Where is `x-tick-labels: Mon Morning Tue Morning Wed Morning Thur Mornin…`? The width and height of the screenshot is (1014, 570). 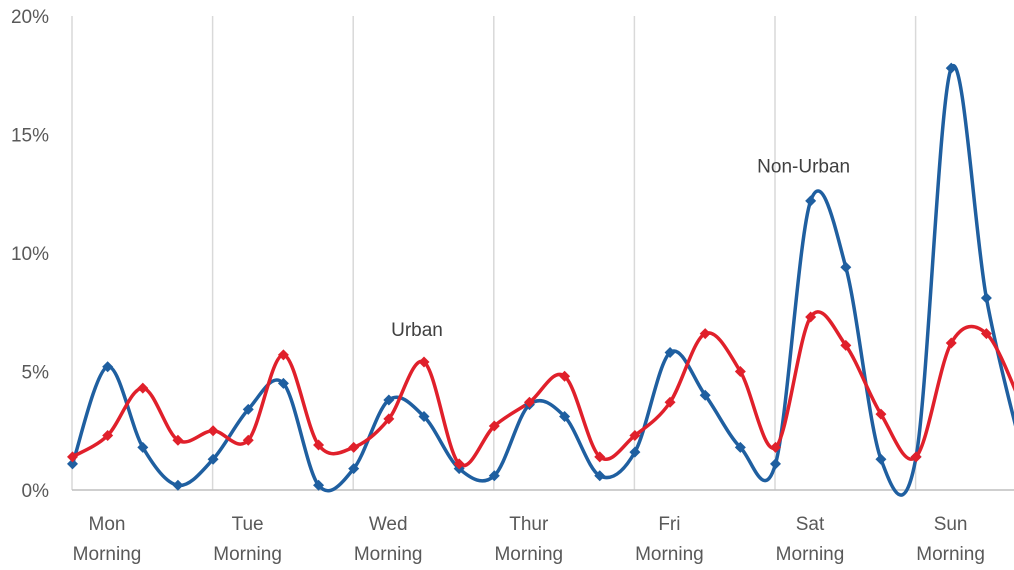 x-tick-labels: Mon Morning Tue Morning Wed Morning Thur Mornin… is located at coordinates (529, 539).